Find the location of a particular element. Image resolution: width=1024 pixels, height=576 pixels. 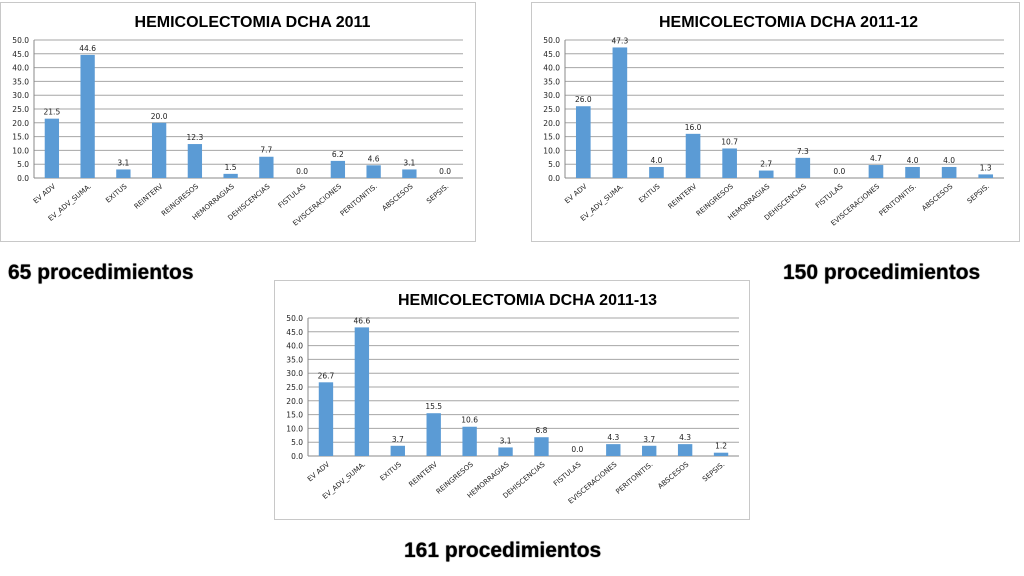

data-label: 2.7 is located at coordinates (766, 164).